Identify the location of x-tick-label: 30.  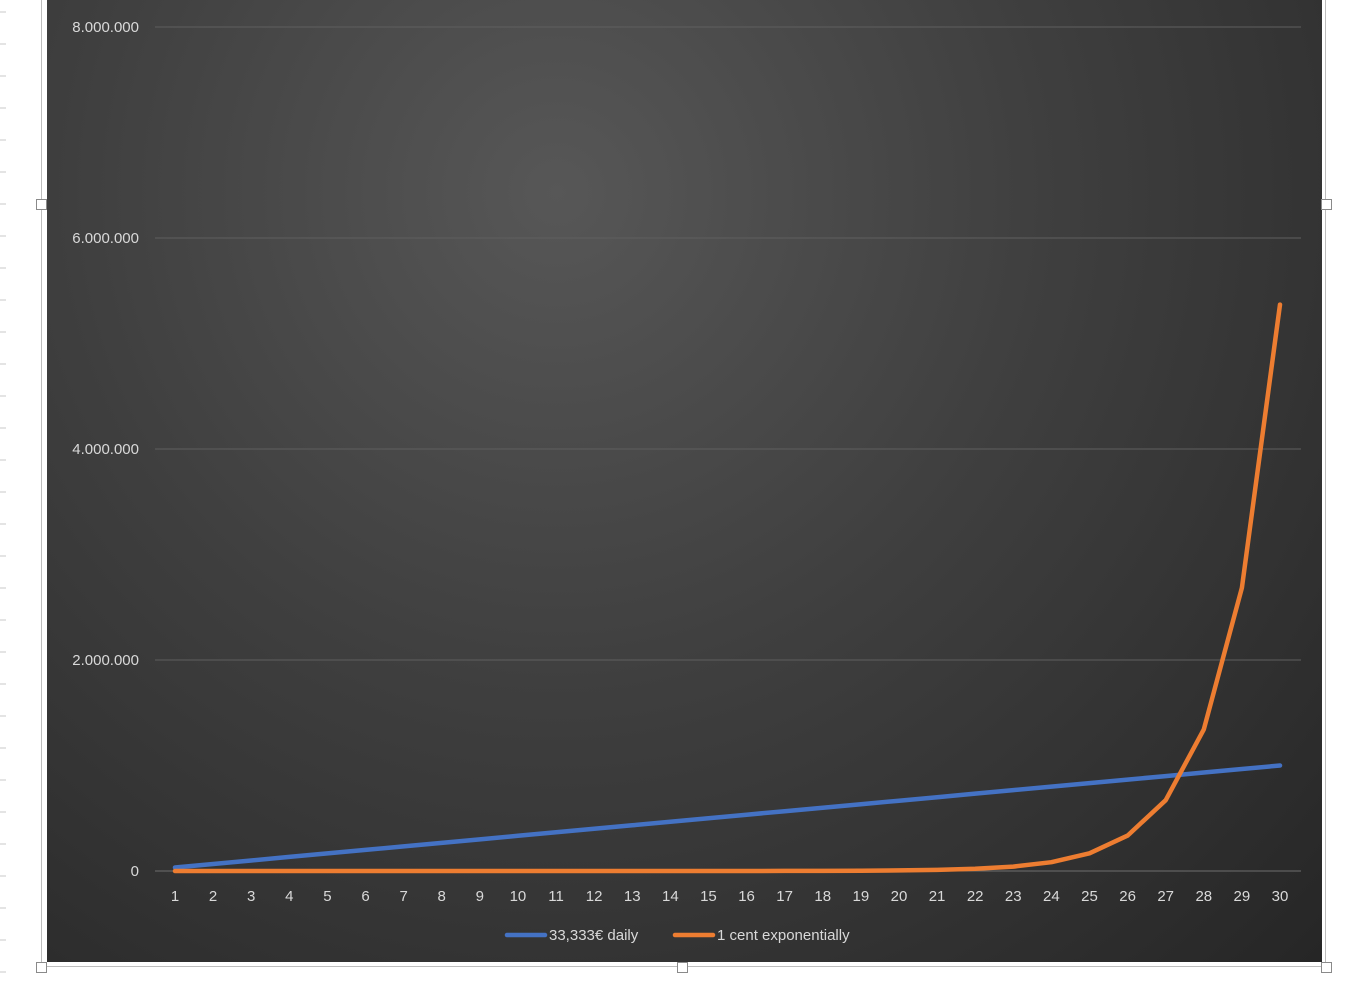
(1280, 896).